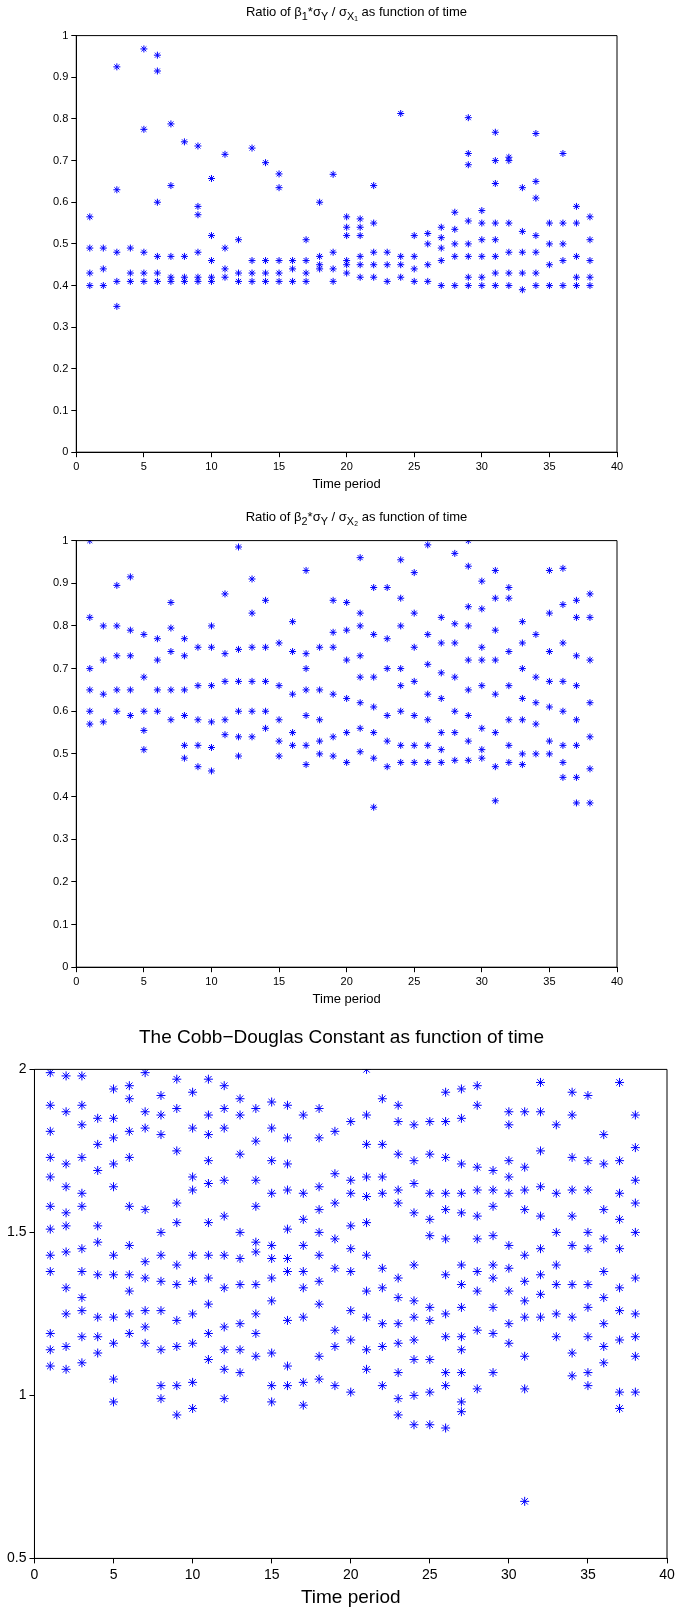 The width and height of the screenshot is (683, 1617). Describe the element at coordinates (22, 1068) in the screenshot. I see `y-tick-label: 2` at that location.